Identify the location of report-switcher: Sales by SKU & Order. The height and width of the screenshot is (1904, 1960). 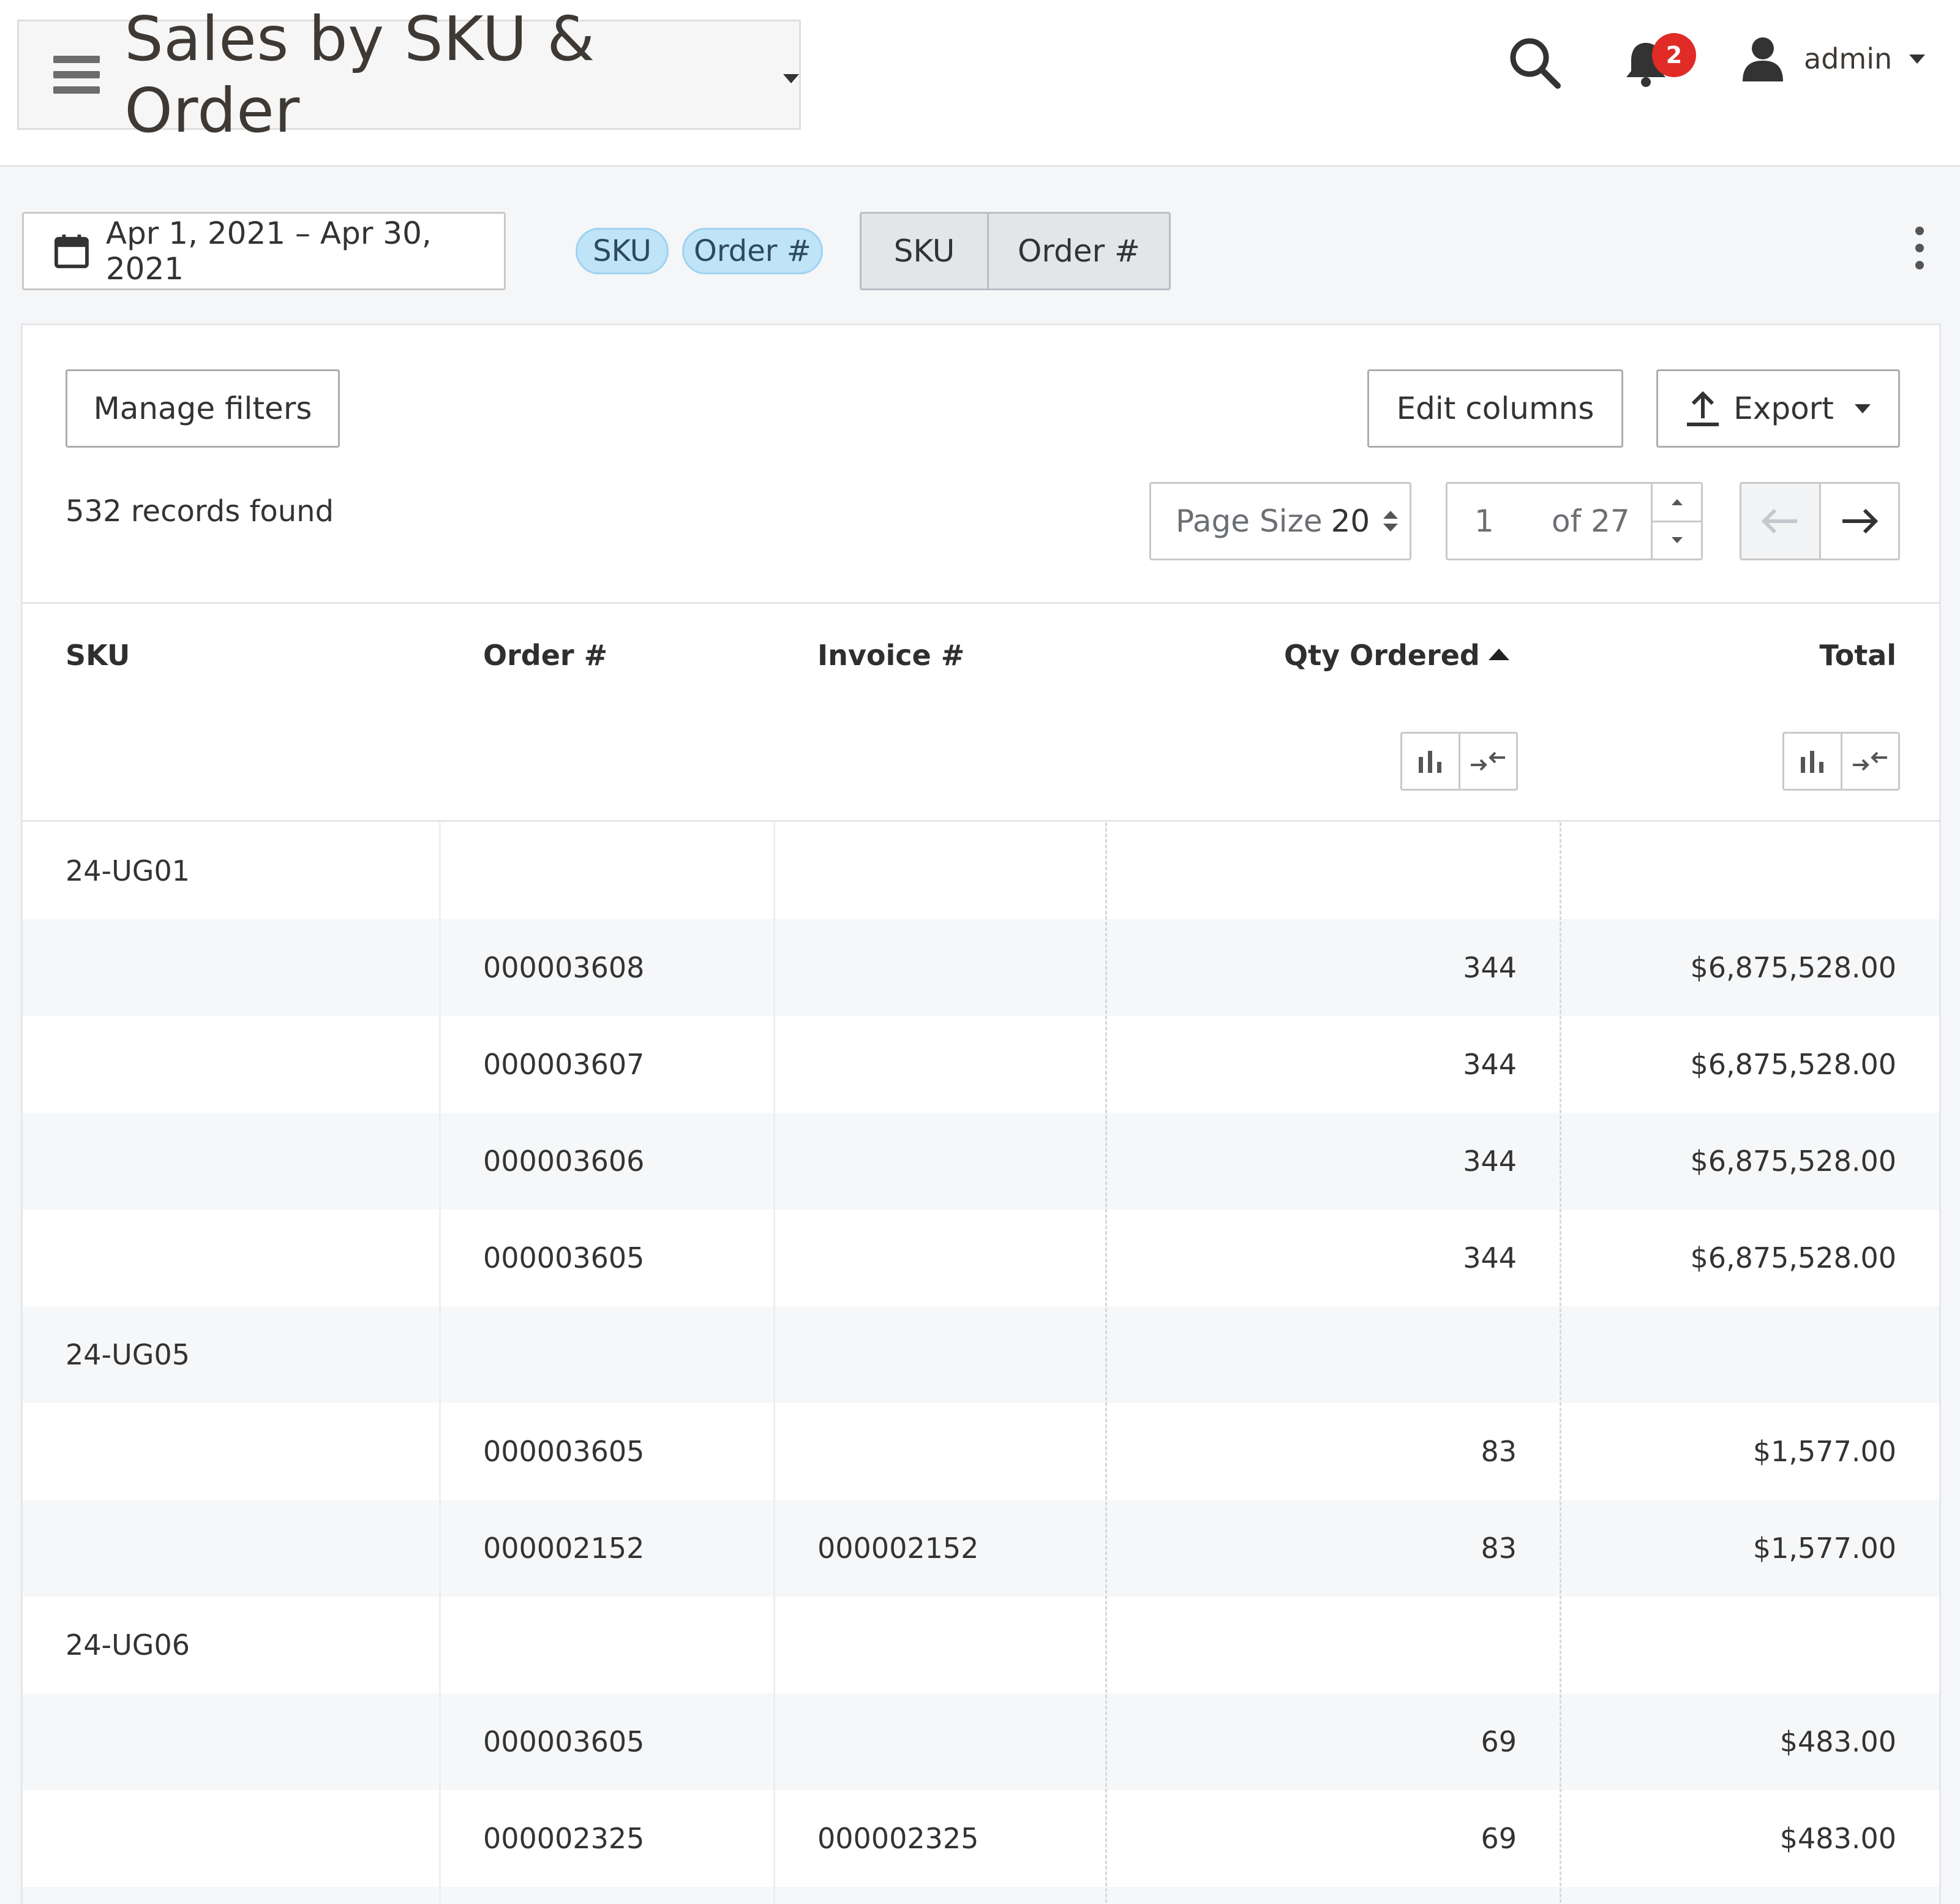
(409, 74).